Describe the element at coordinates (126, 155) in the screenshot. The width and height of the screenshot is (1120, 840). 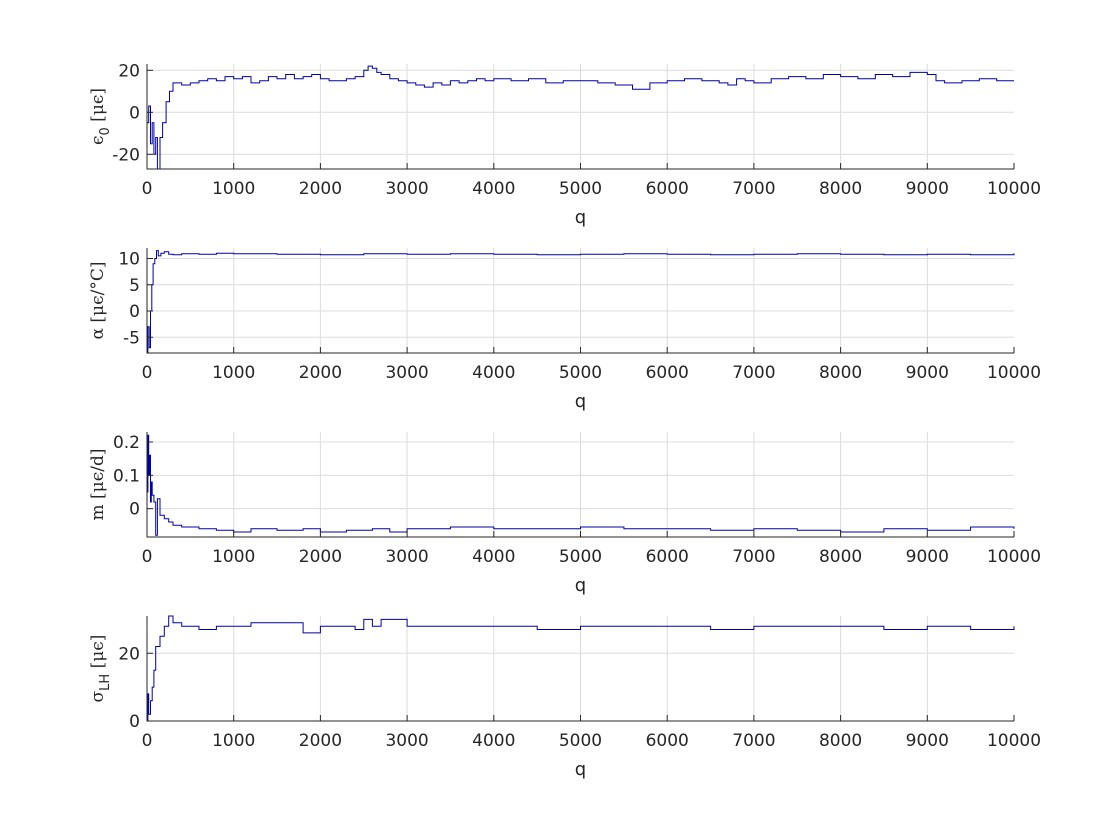
I see `y-tick-label: -20` at that location.